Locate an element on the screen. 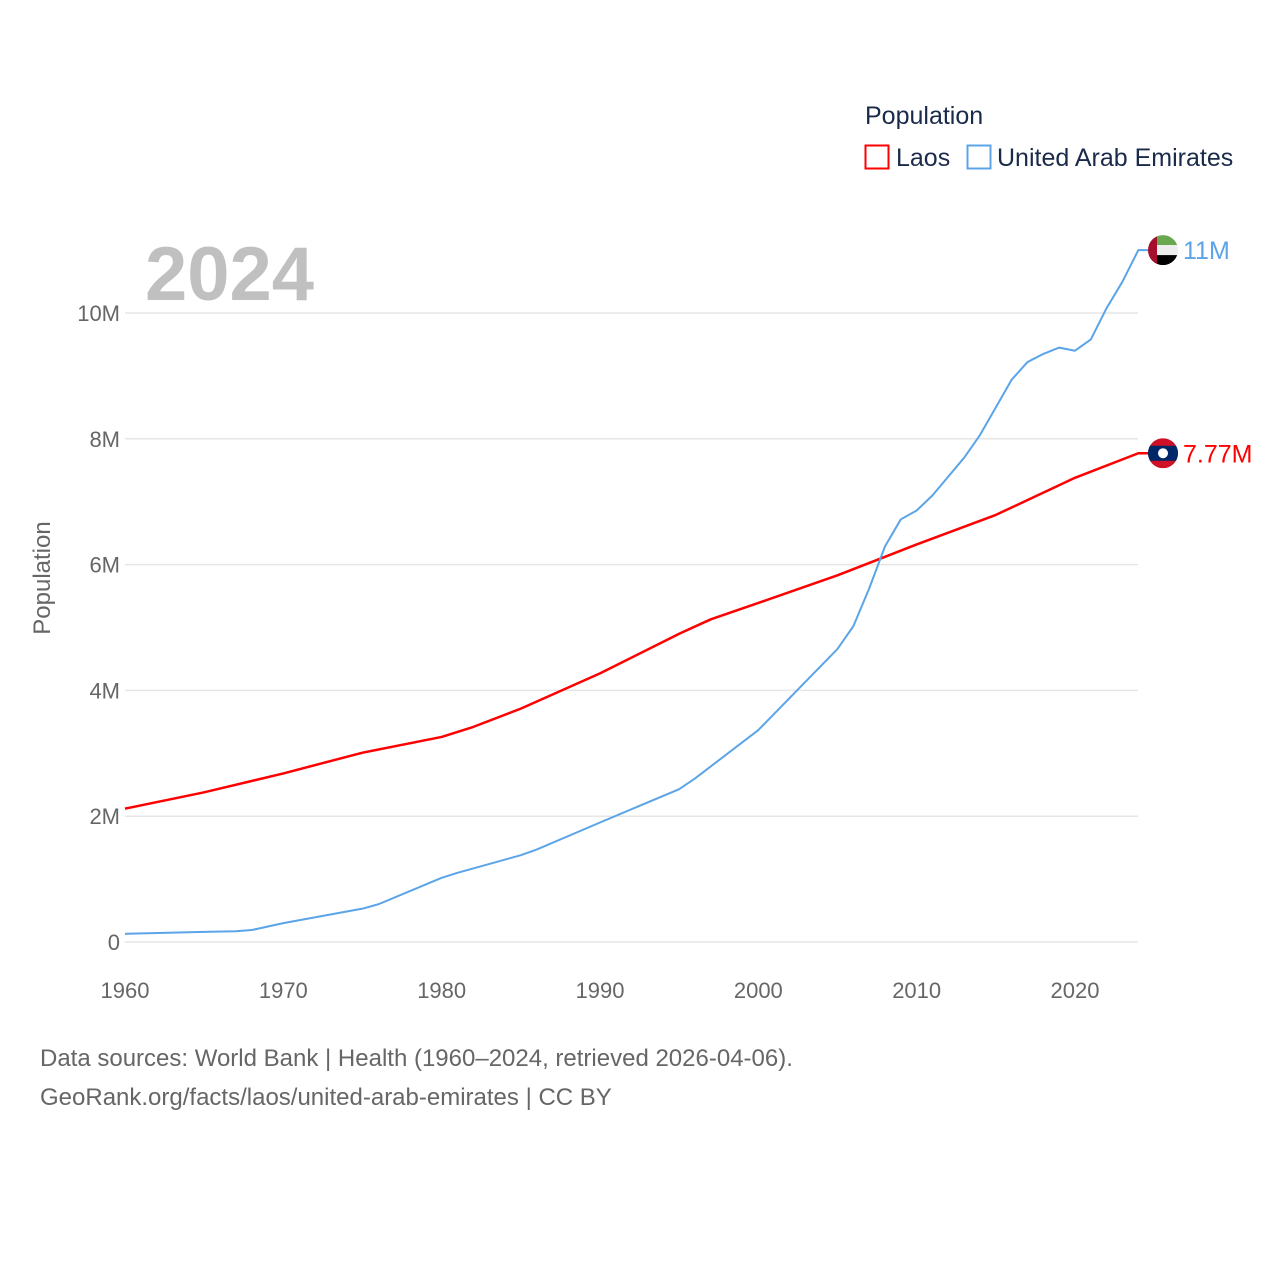 The image size is (1280, 1280). y-tick-label: 2M is located at coordinates (104, 816).